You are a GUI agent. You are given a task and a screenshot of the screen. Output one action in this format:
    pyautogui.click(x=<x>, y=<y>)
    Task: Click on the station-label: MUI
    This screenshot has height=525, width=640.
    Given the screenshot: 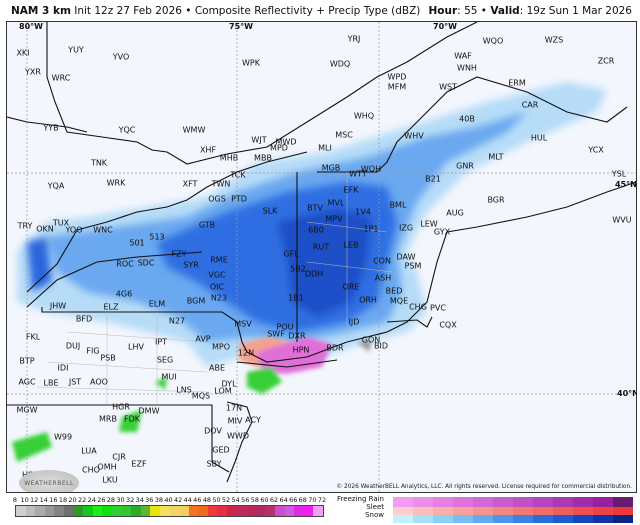 What is the action you would take?
    pyautogui.click(x=169, y=377)
    